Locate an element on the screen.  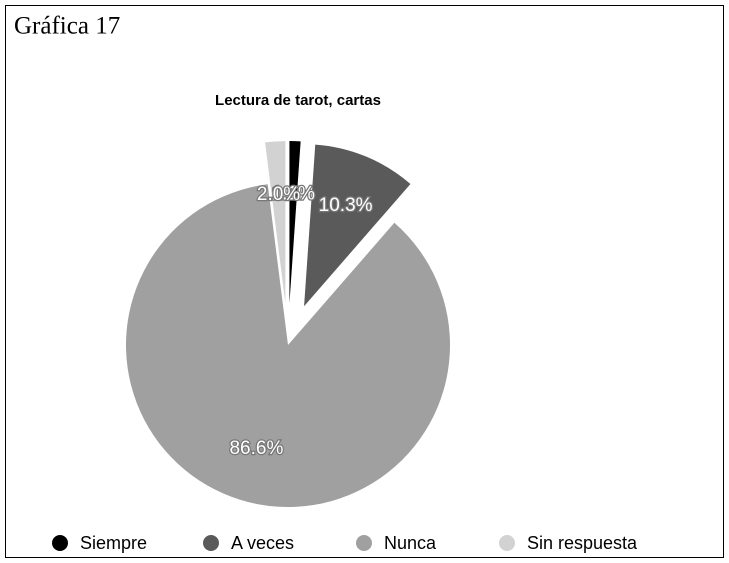
data-label: 86.6% is located at coordinates (256, 448).